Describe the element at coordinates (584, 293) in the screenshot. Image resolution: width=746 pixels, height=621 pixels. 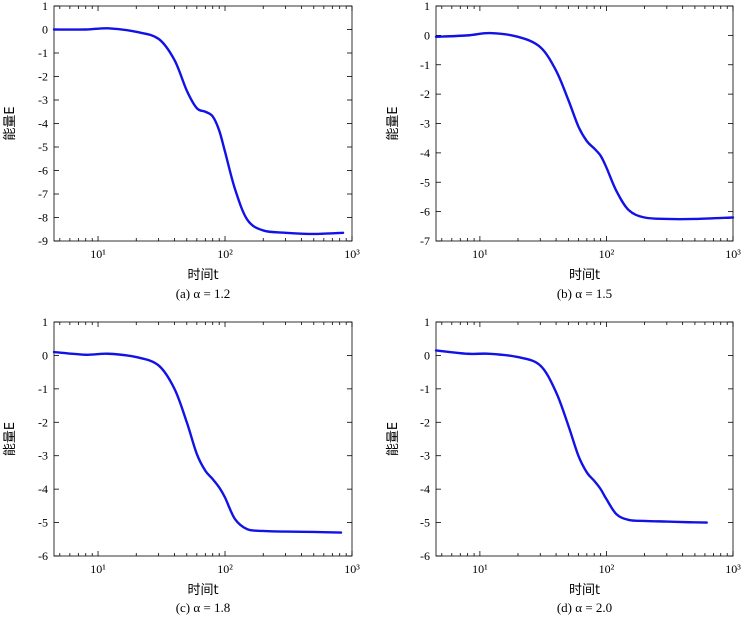
I see `subplot-caption: (b) α = 1.5` at that location.